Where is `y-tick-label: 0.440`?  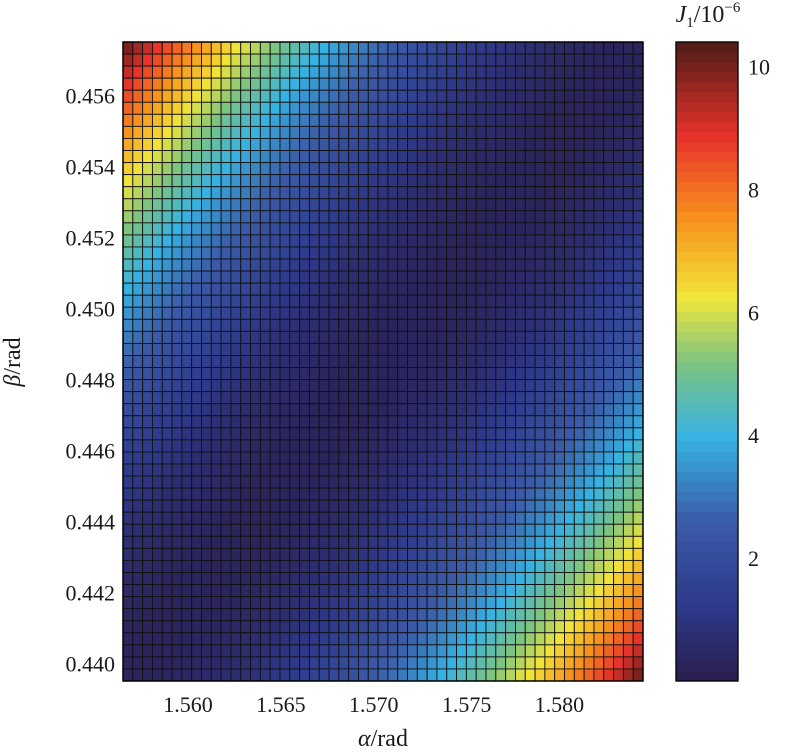
y-tick-label: 0.440 is located at coordinates (91, 663).